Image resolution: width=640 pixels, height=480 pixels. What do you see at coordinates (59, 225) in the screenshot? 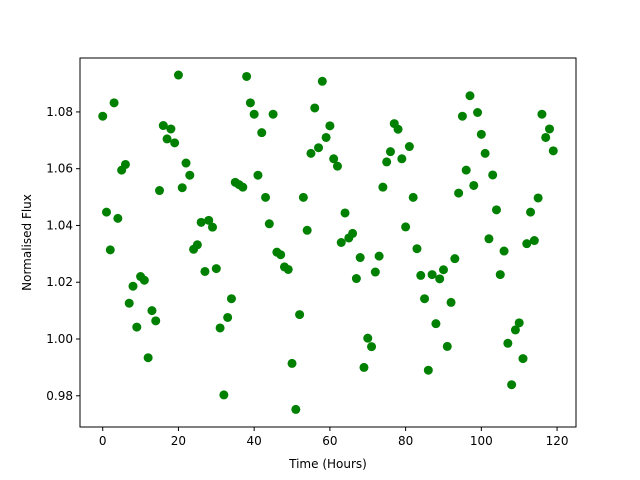
I see `y-tick-label: 1.04` at bounding box center [59, 225].